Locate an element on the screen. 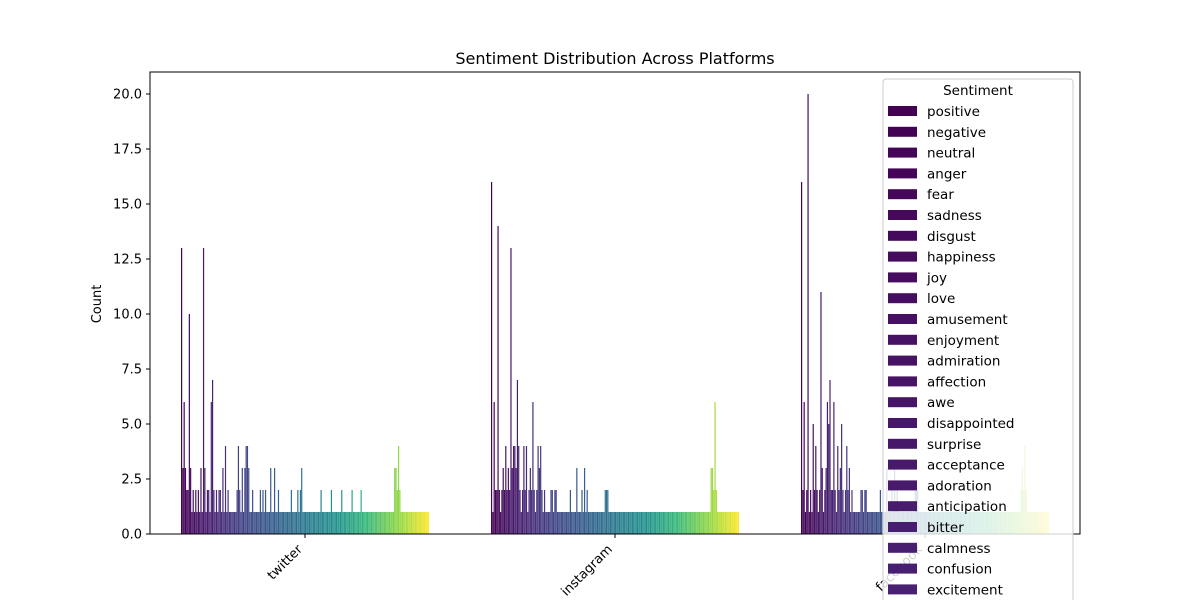  legend-swatch-acceptance is located at coordinates (902, 464).